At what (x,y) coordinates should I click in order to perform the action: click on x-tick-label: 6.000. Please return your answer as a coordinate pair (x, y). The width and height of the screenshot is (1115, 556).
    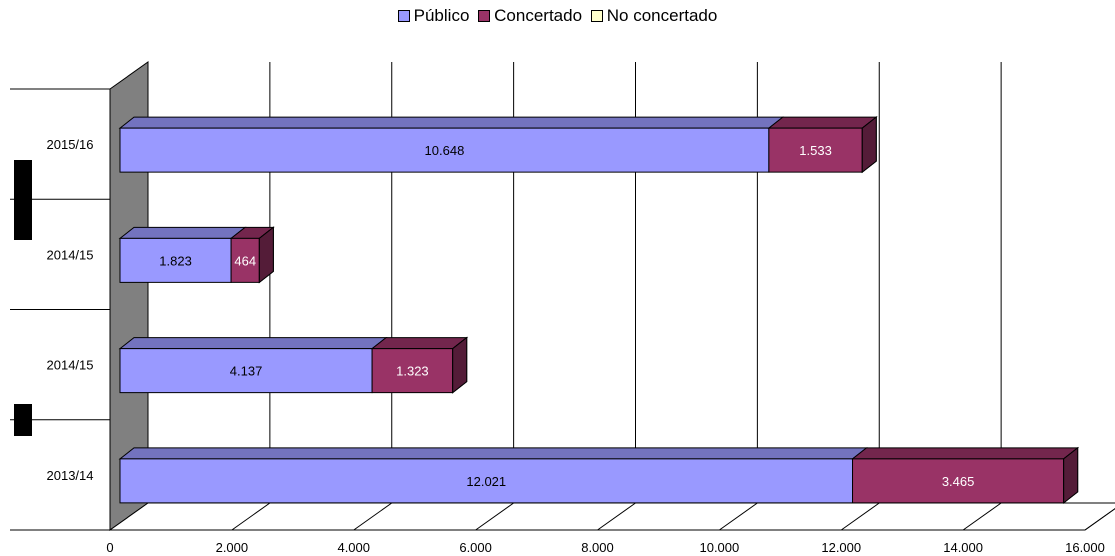
    Looking at the image, I should click on (475, 547).